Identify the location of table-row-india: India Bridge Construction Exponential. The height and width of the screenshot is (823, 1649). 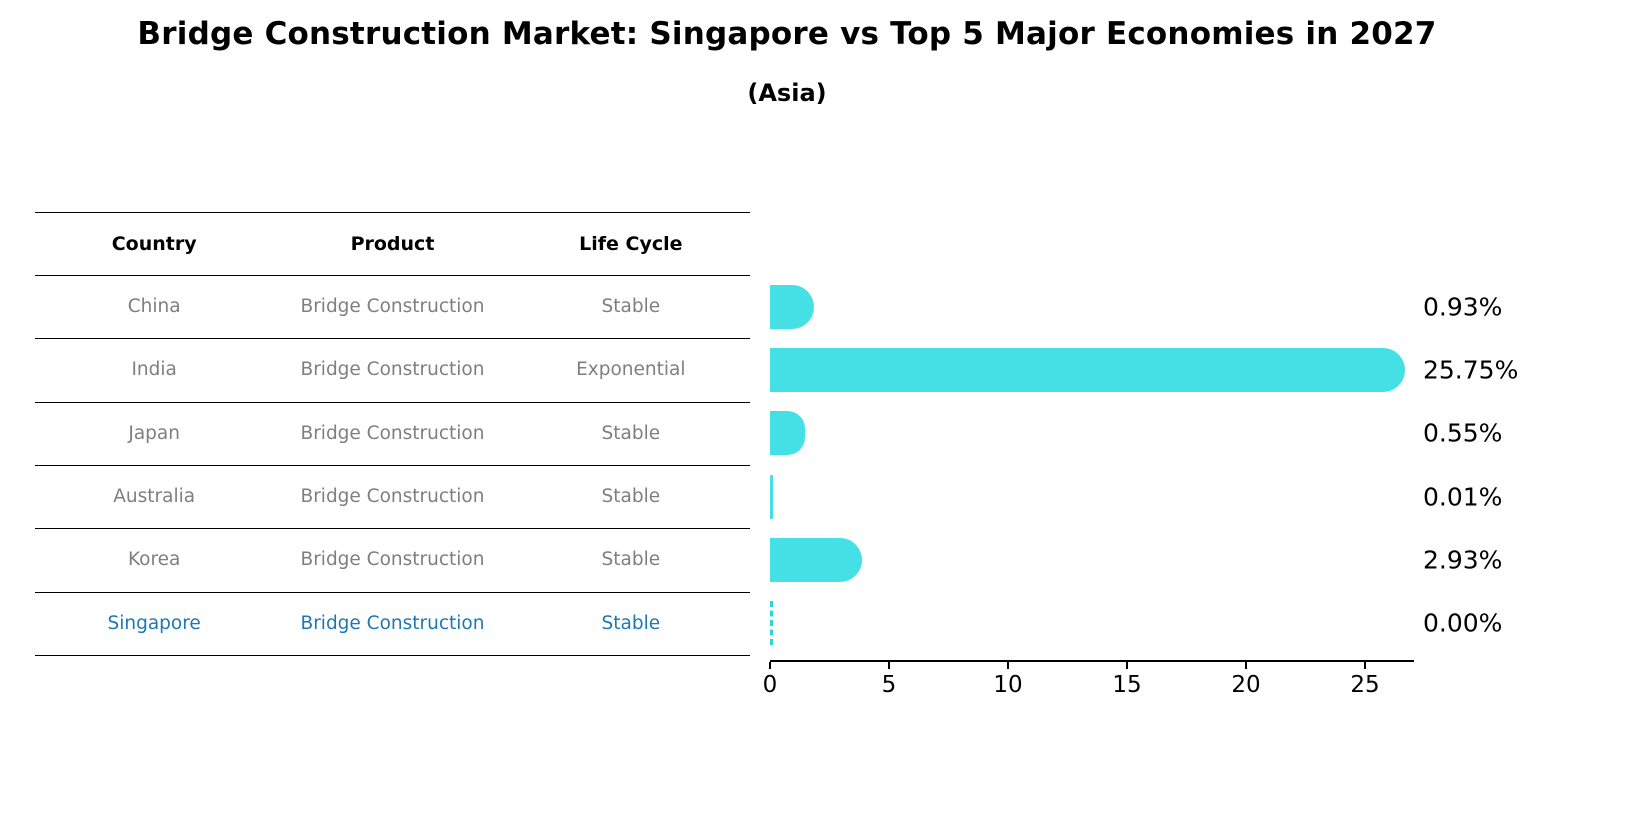
(392, 371).